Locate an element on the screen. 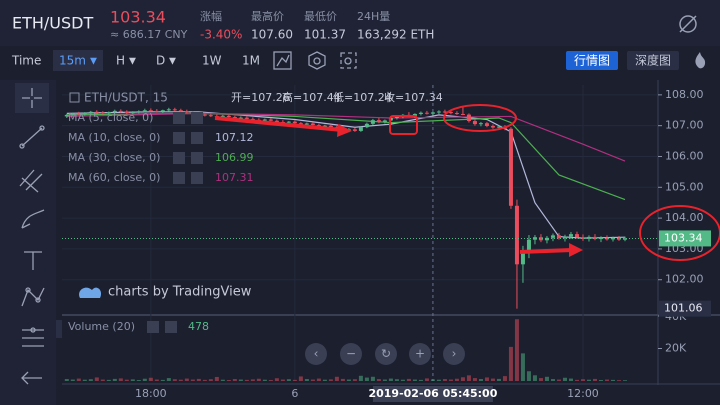  collapse-icon is located at coordinates (74, 97).